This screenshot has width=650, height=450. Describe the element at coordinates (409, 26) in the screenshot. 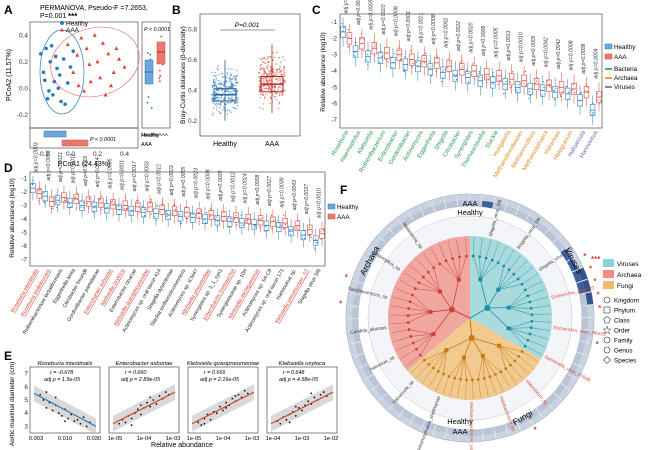

I see `padj-label: adj p=0.0001` at that location.